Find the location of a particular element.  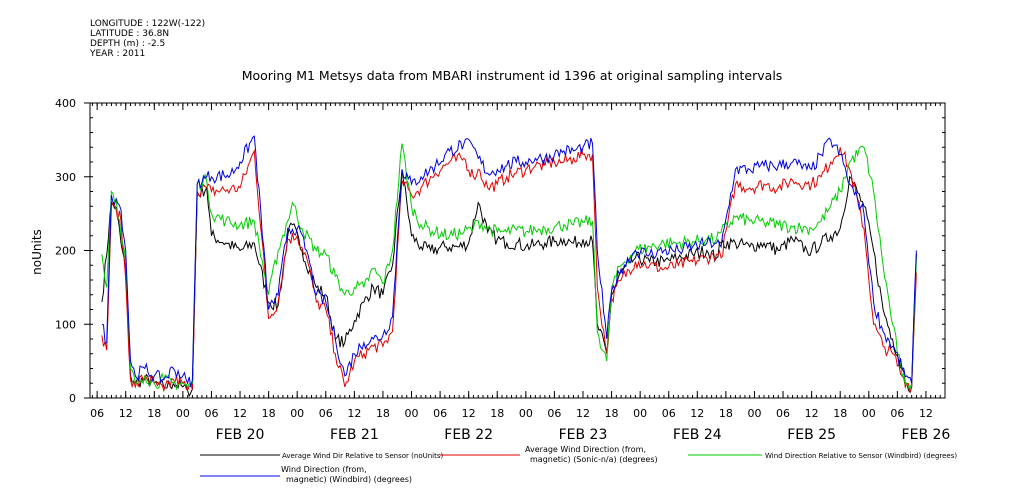

y-tick-label: 200 is located at coordinates (65, 251).